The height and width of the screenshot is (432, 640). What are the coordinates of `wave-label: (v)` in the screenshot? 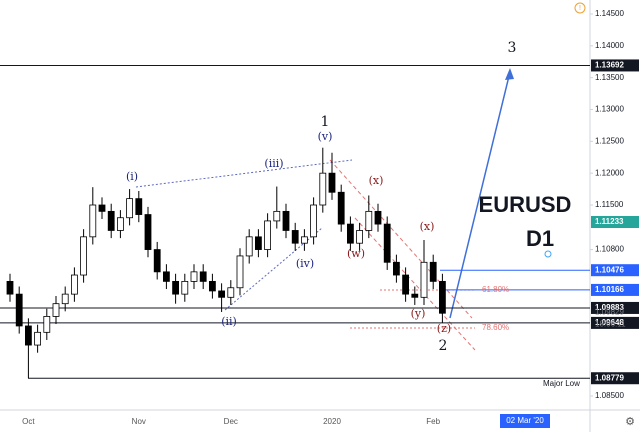 It's located at (325, 136).